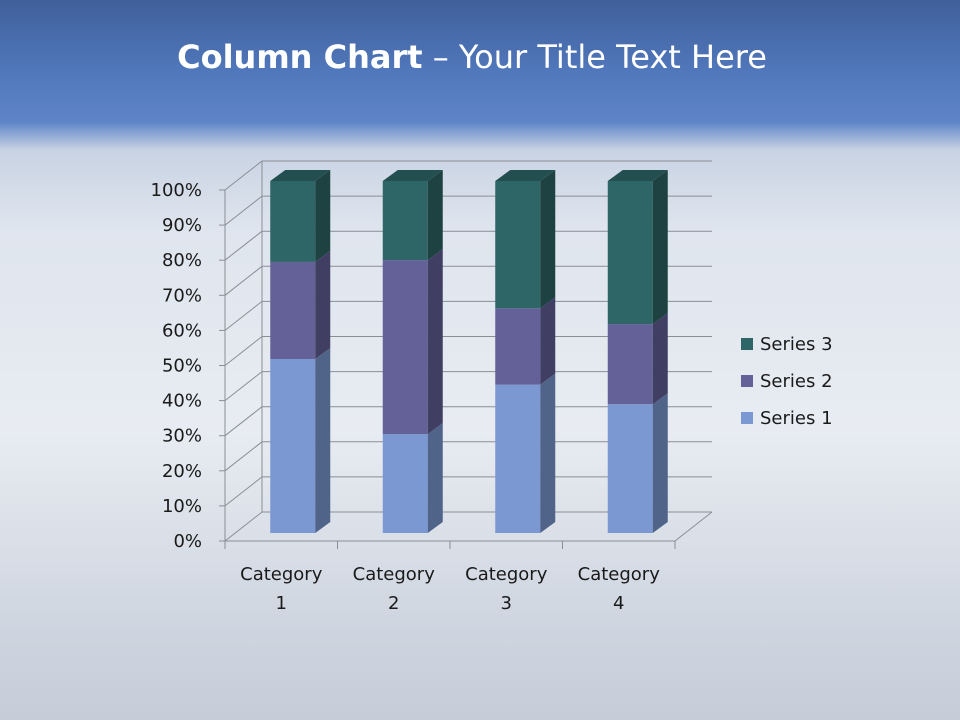  I want to click on floor-edge, so click(693, 526).